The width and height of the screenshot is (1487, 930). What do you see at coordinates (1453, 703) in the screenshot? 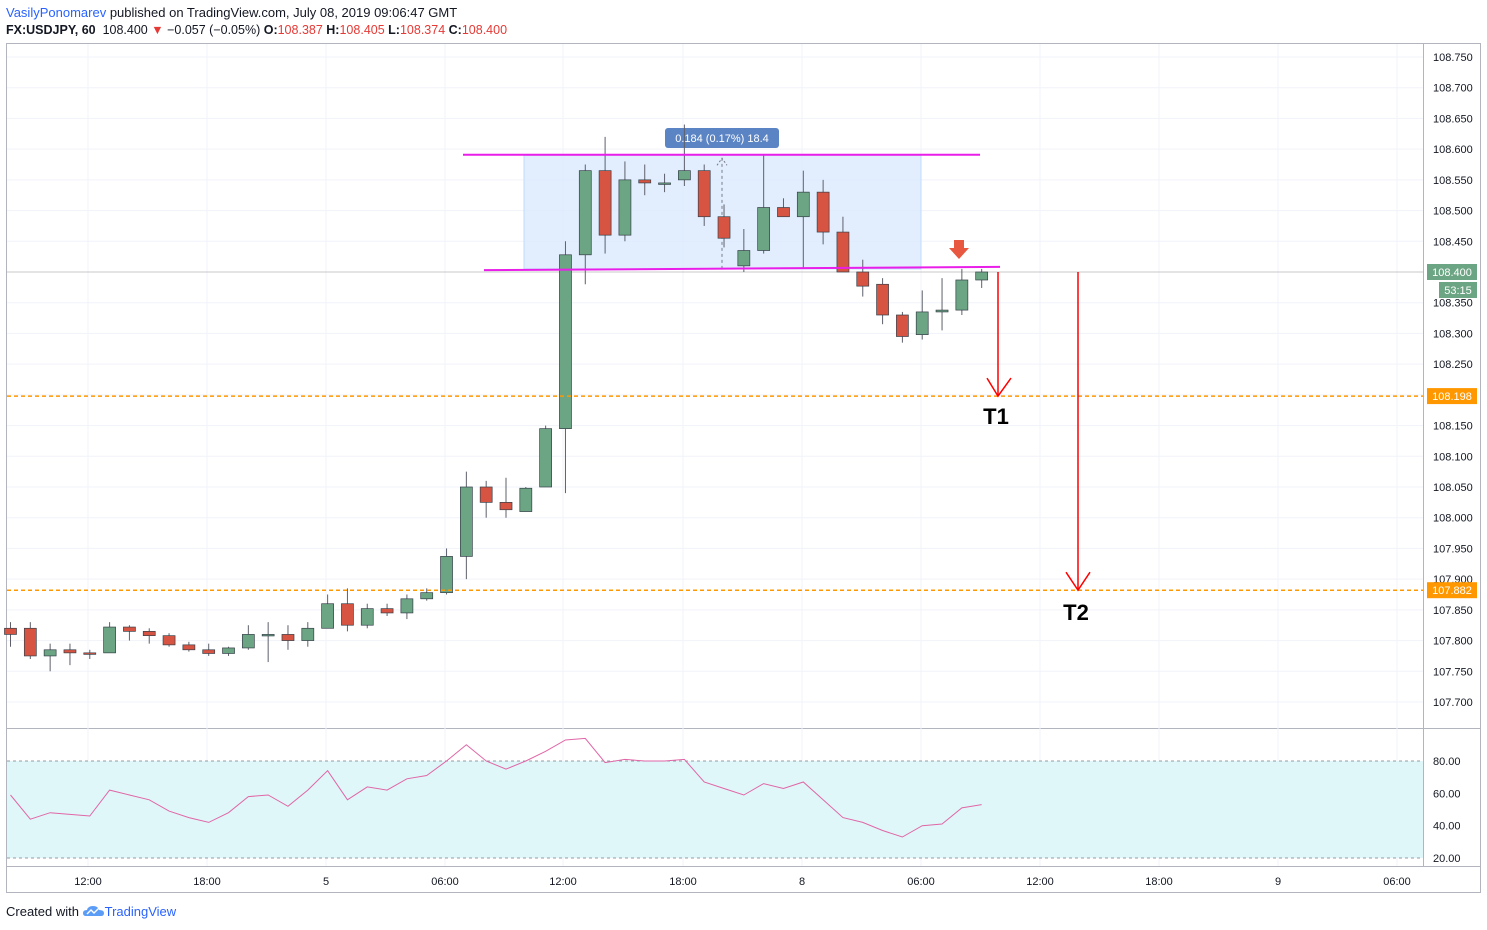
I see `price-tick-label: 107.700` at bounding box center [1453, 703].